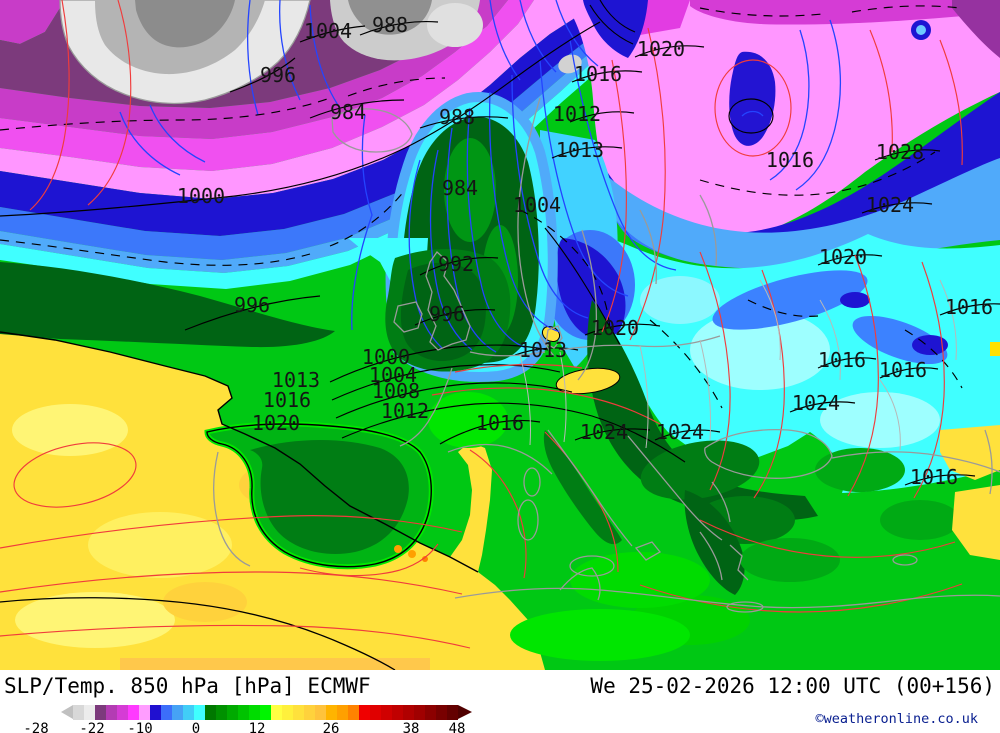 The image size is (1000, 733). What do you see at coordinates (205, 602) in the screenshot?
I see `region-yellow-deep` at bounding box center [205, 602].